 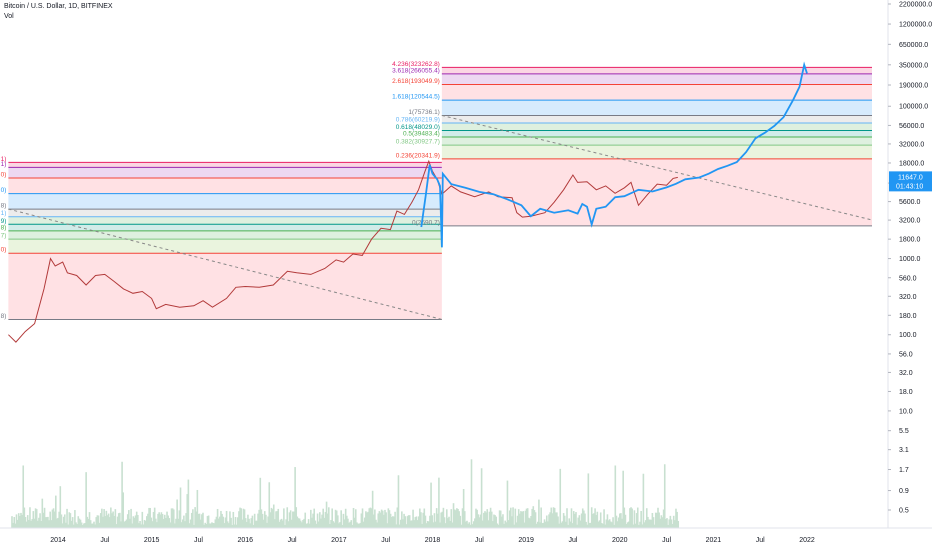 What do you see at coordinates (416, 81) in the screenshot?
I see `fib-level-label: 2.618(193049.9)` at bounding box center [416, 81].